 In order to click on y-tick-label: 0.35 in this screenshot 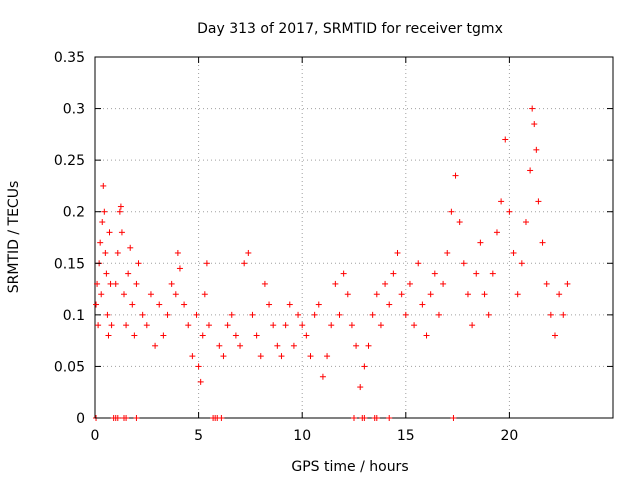, I will do `click(69, 58)`.